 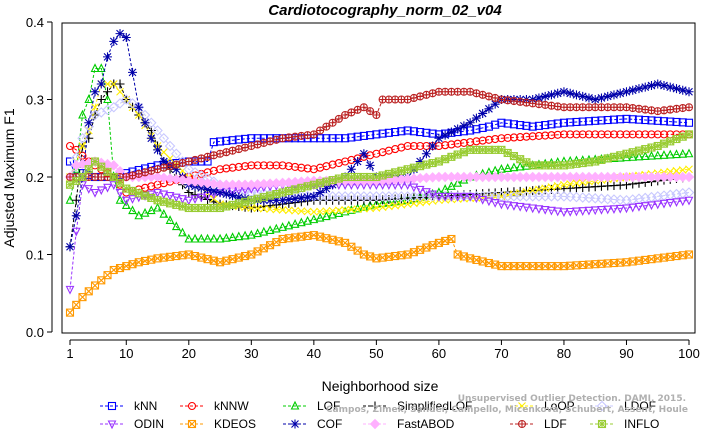 I want to click on x-tick-label: 20, so click(x=189, y=353).